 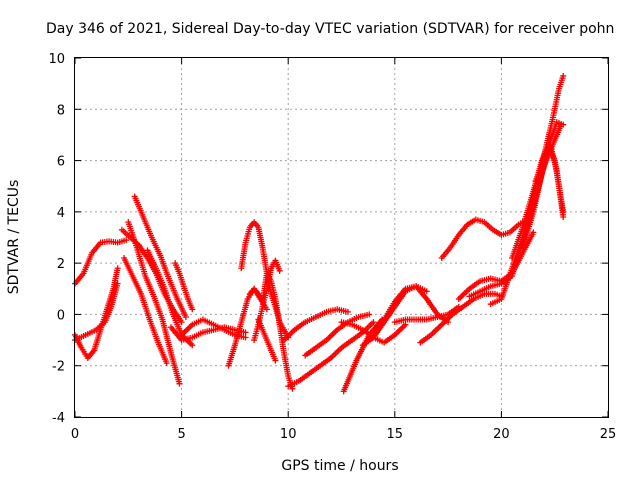 What do you see at coordinates (14, 237) in the screenshot?
I see `y-axis-label: SDTVAR / TECUs` at bounding box center [14, 237].